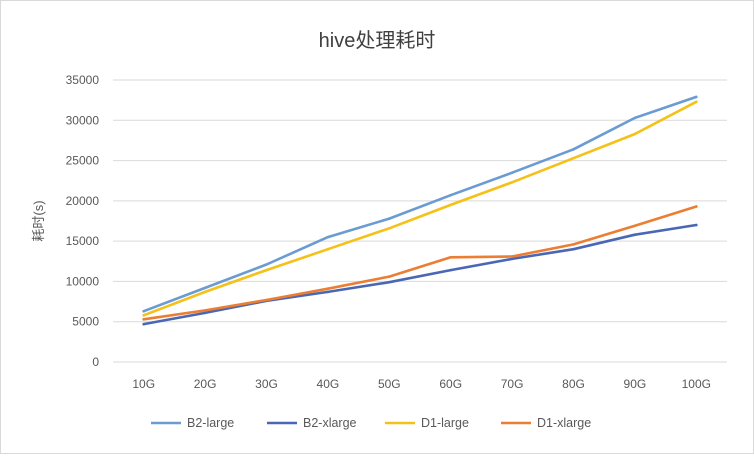 The height and width of the screenshot is (458, 754). Describe the element at coordinates (85, 322) in the screenshot. I see `y-tick-label: 5000` at that location.